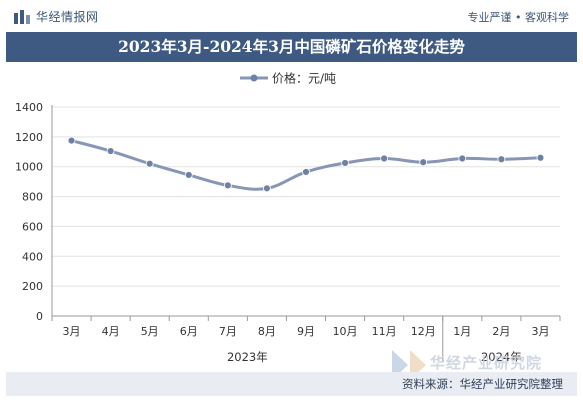 Image resolution: width=583 pixels, height=406 pixels. I want to click on y-tick-label: 800, so click(32, 197).